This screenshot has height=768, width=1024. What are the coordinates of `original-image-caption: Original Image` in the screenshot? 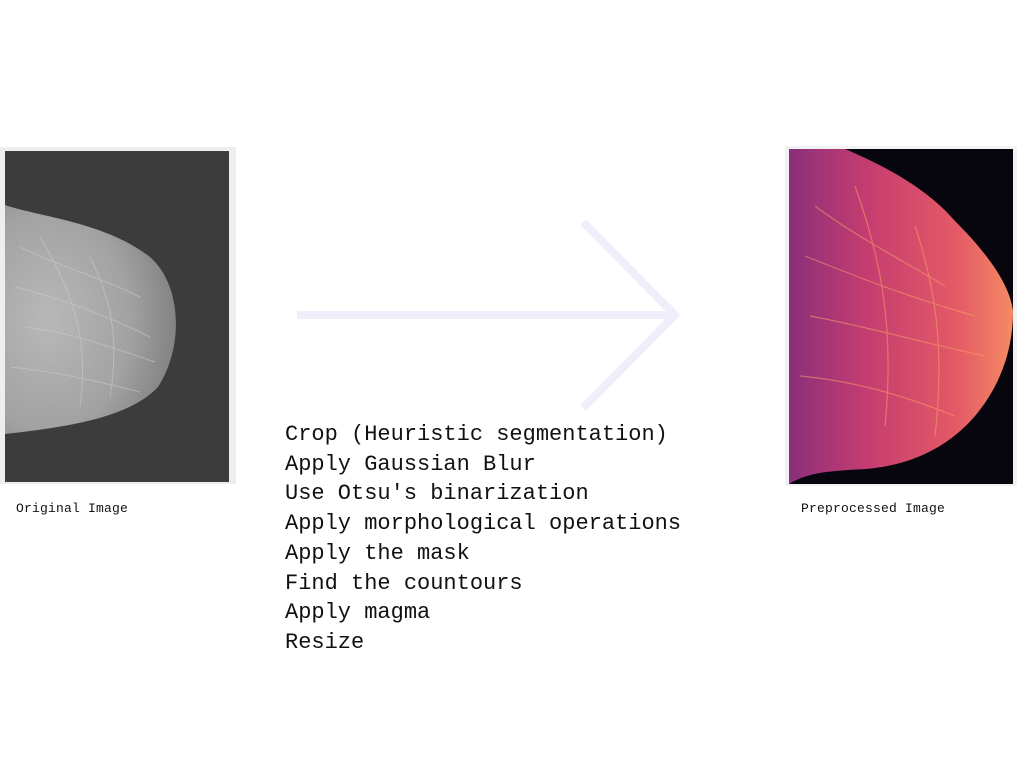 It's located at (72, 508).